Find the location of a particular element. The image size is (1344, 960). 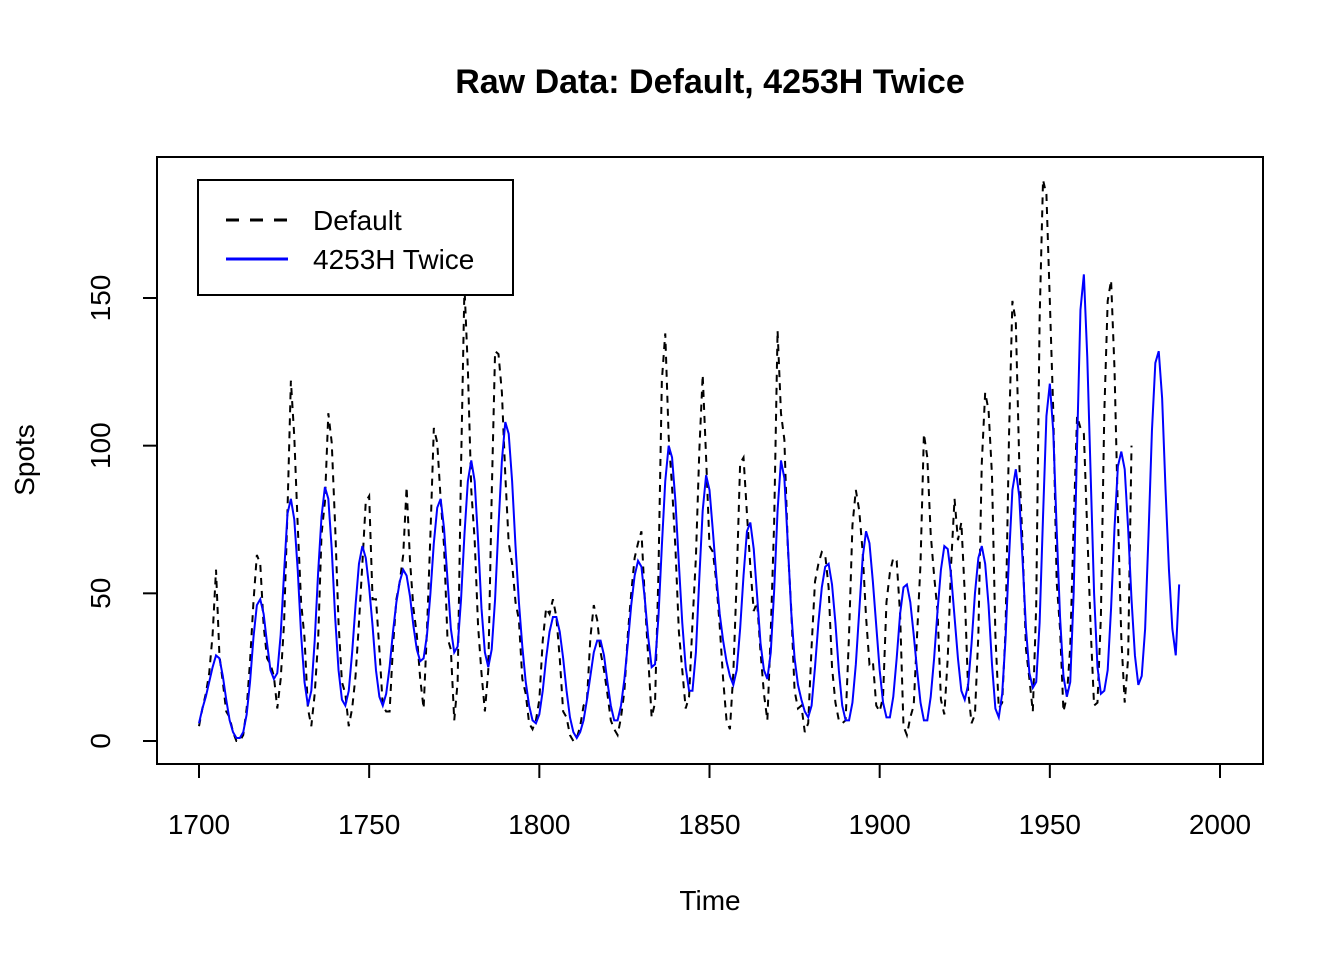

x-tick-label: 1800 is located at coordinates (539, 824).